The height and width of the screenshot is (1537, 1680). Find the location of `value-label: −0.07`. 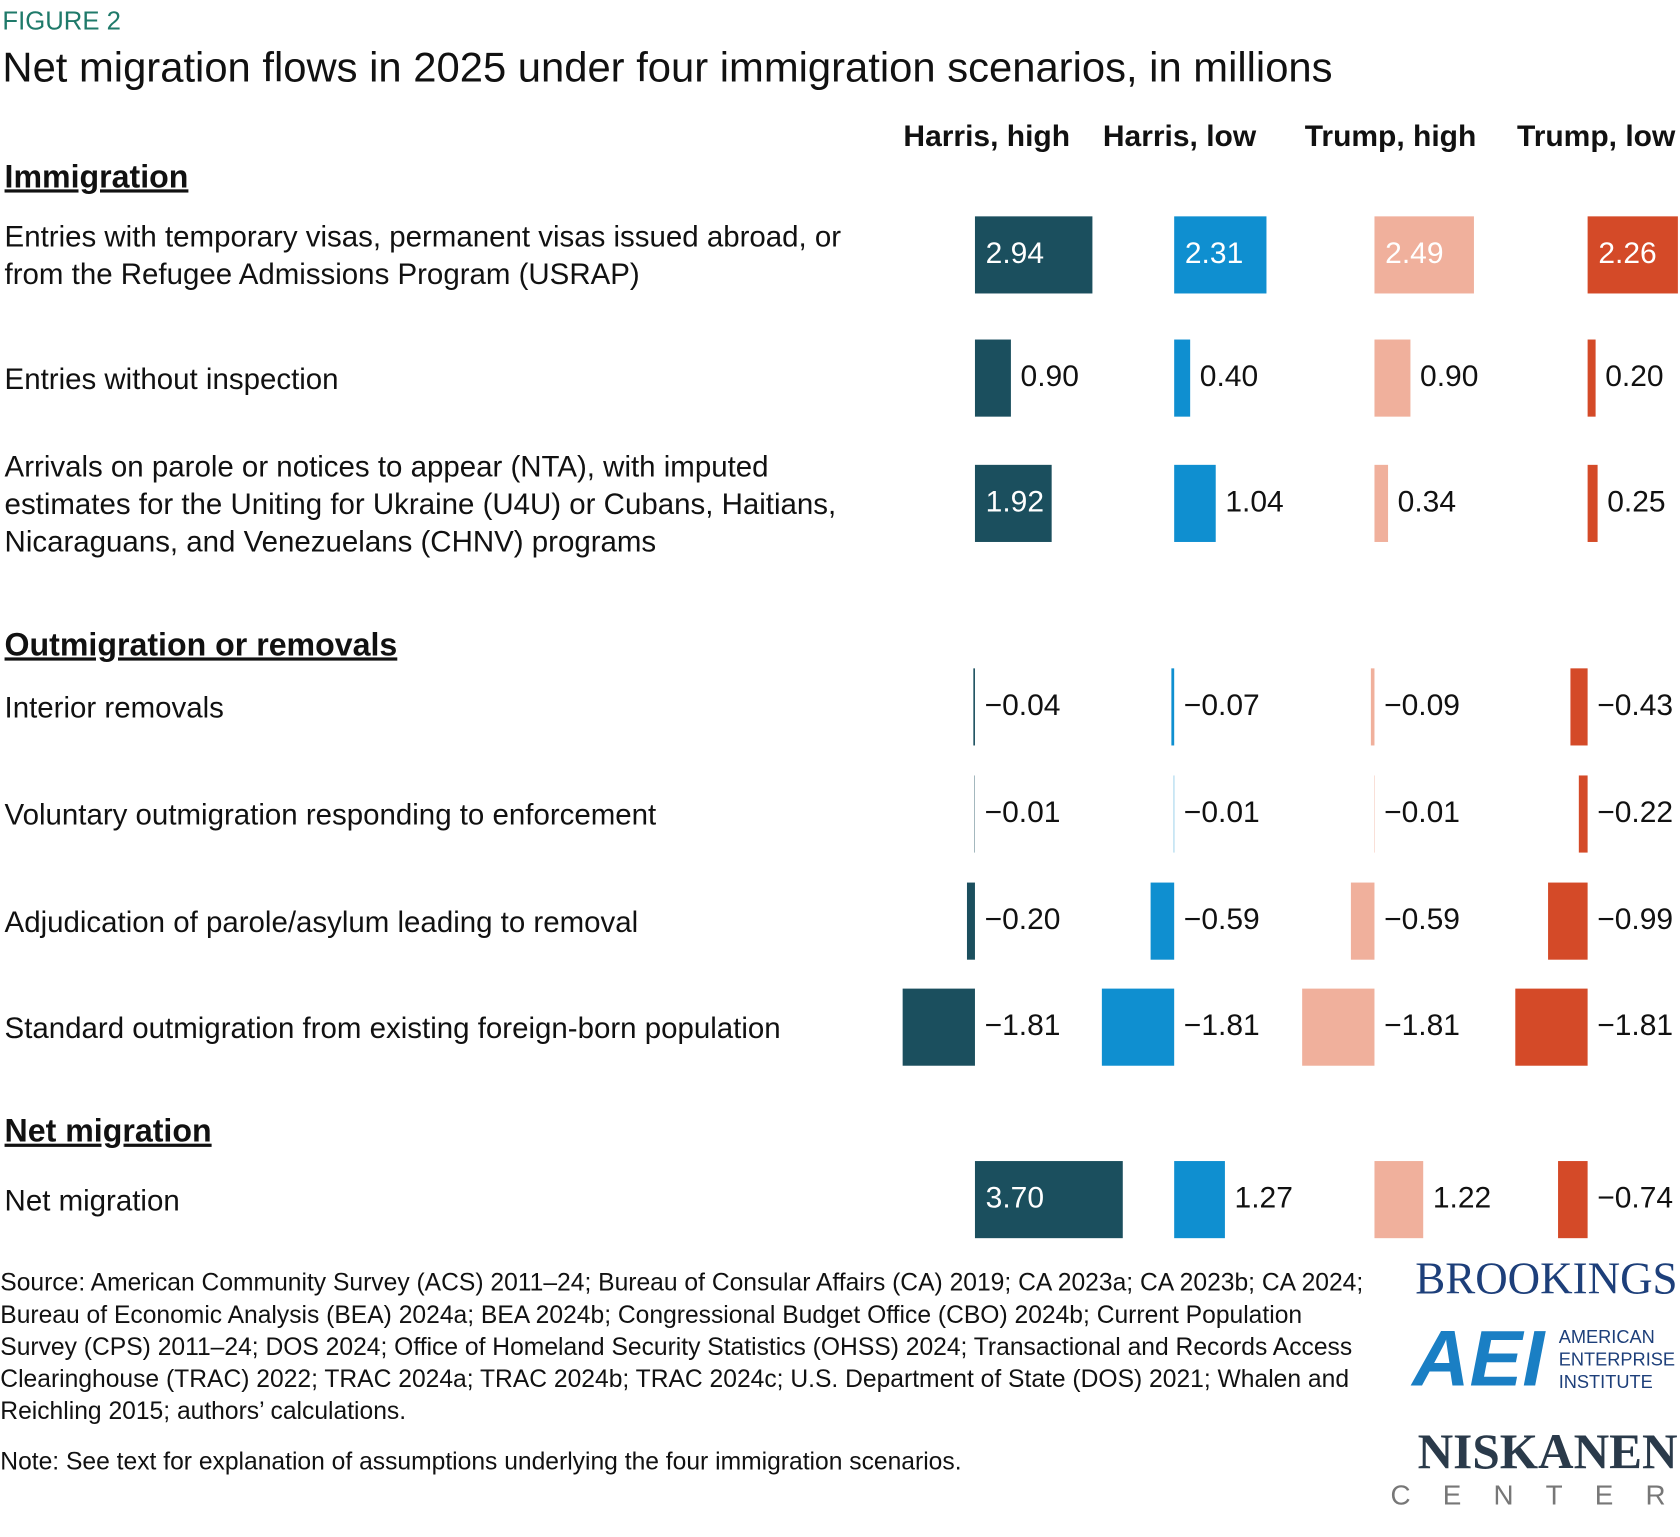

value-label: −0.07 is located at coordinates (1222, 705).